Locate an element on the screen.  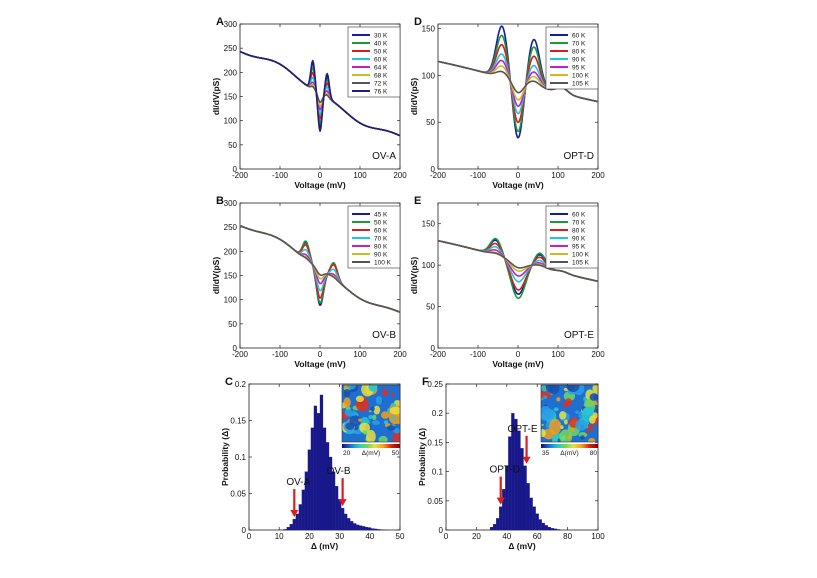
x-tick-label: -100 is located at coordinates (478, 354).